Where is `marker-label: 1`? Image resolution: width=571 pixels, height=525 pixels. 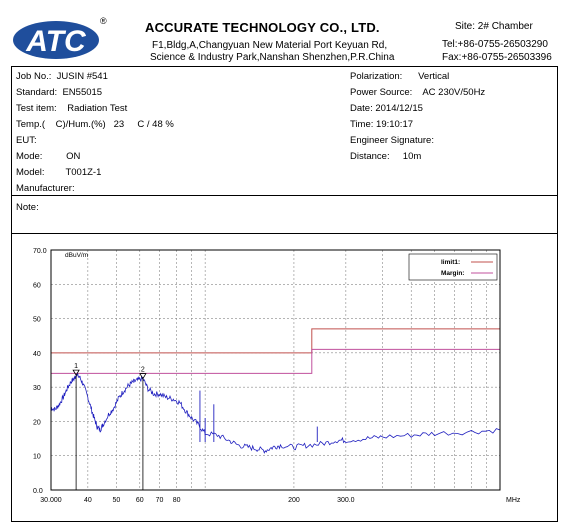
marker-label: 1 is located at coordinates (76, 366).